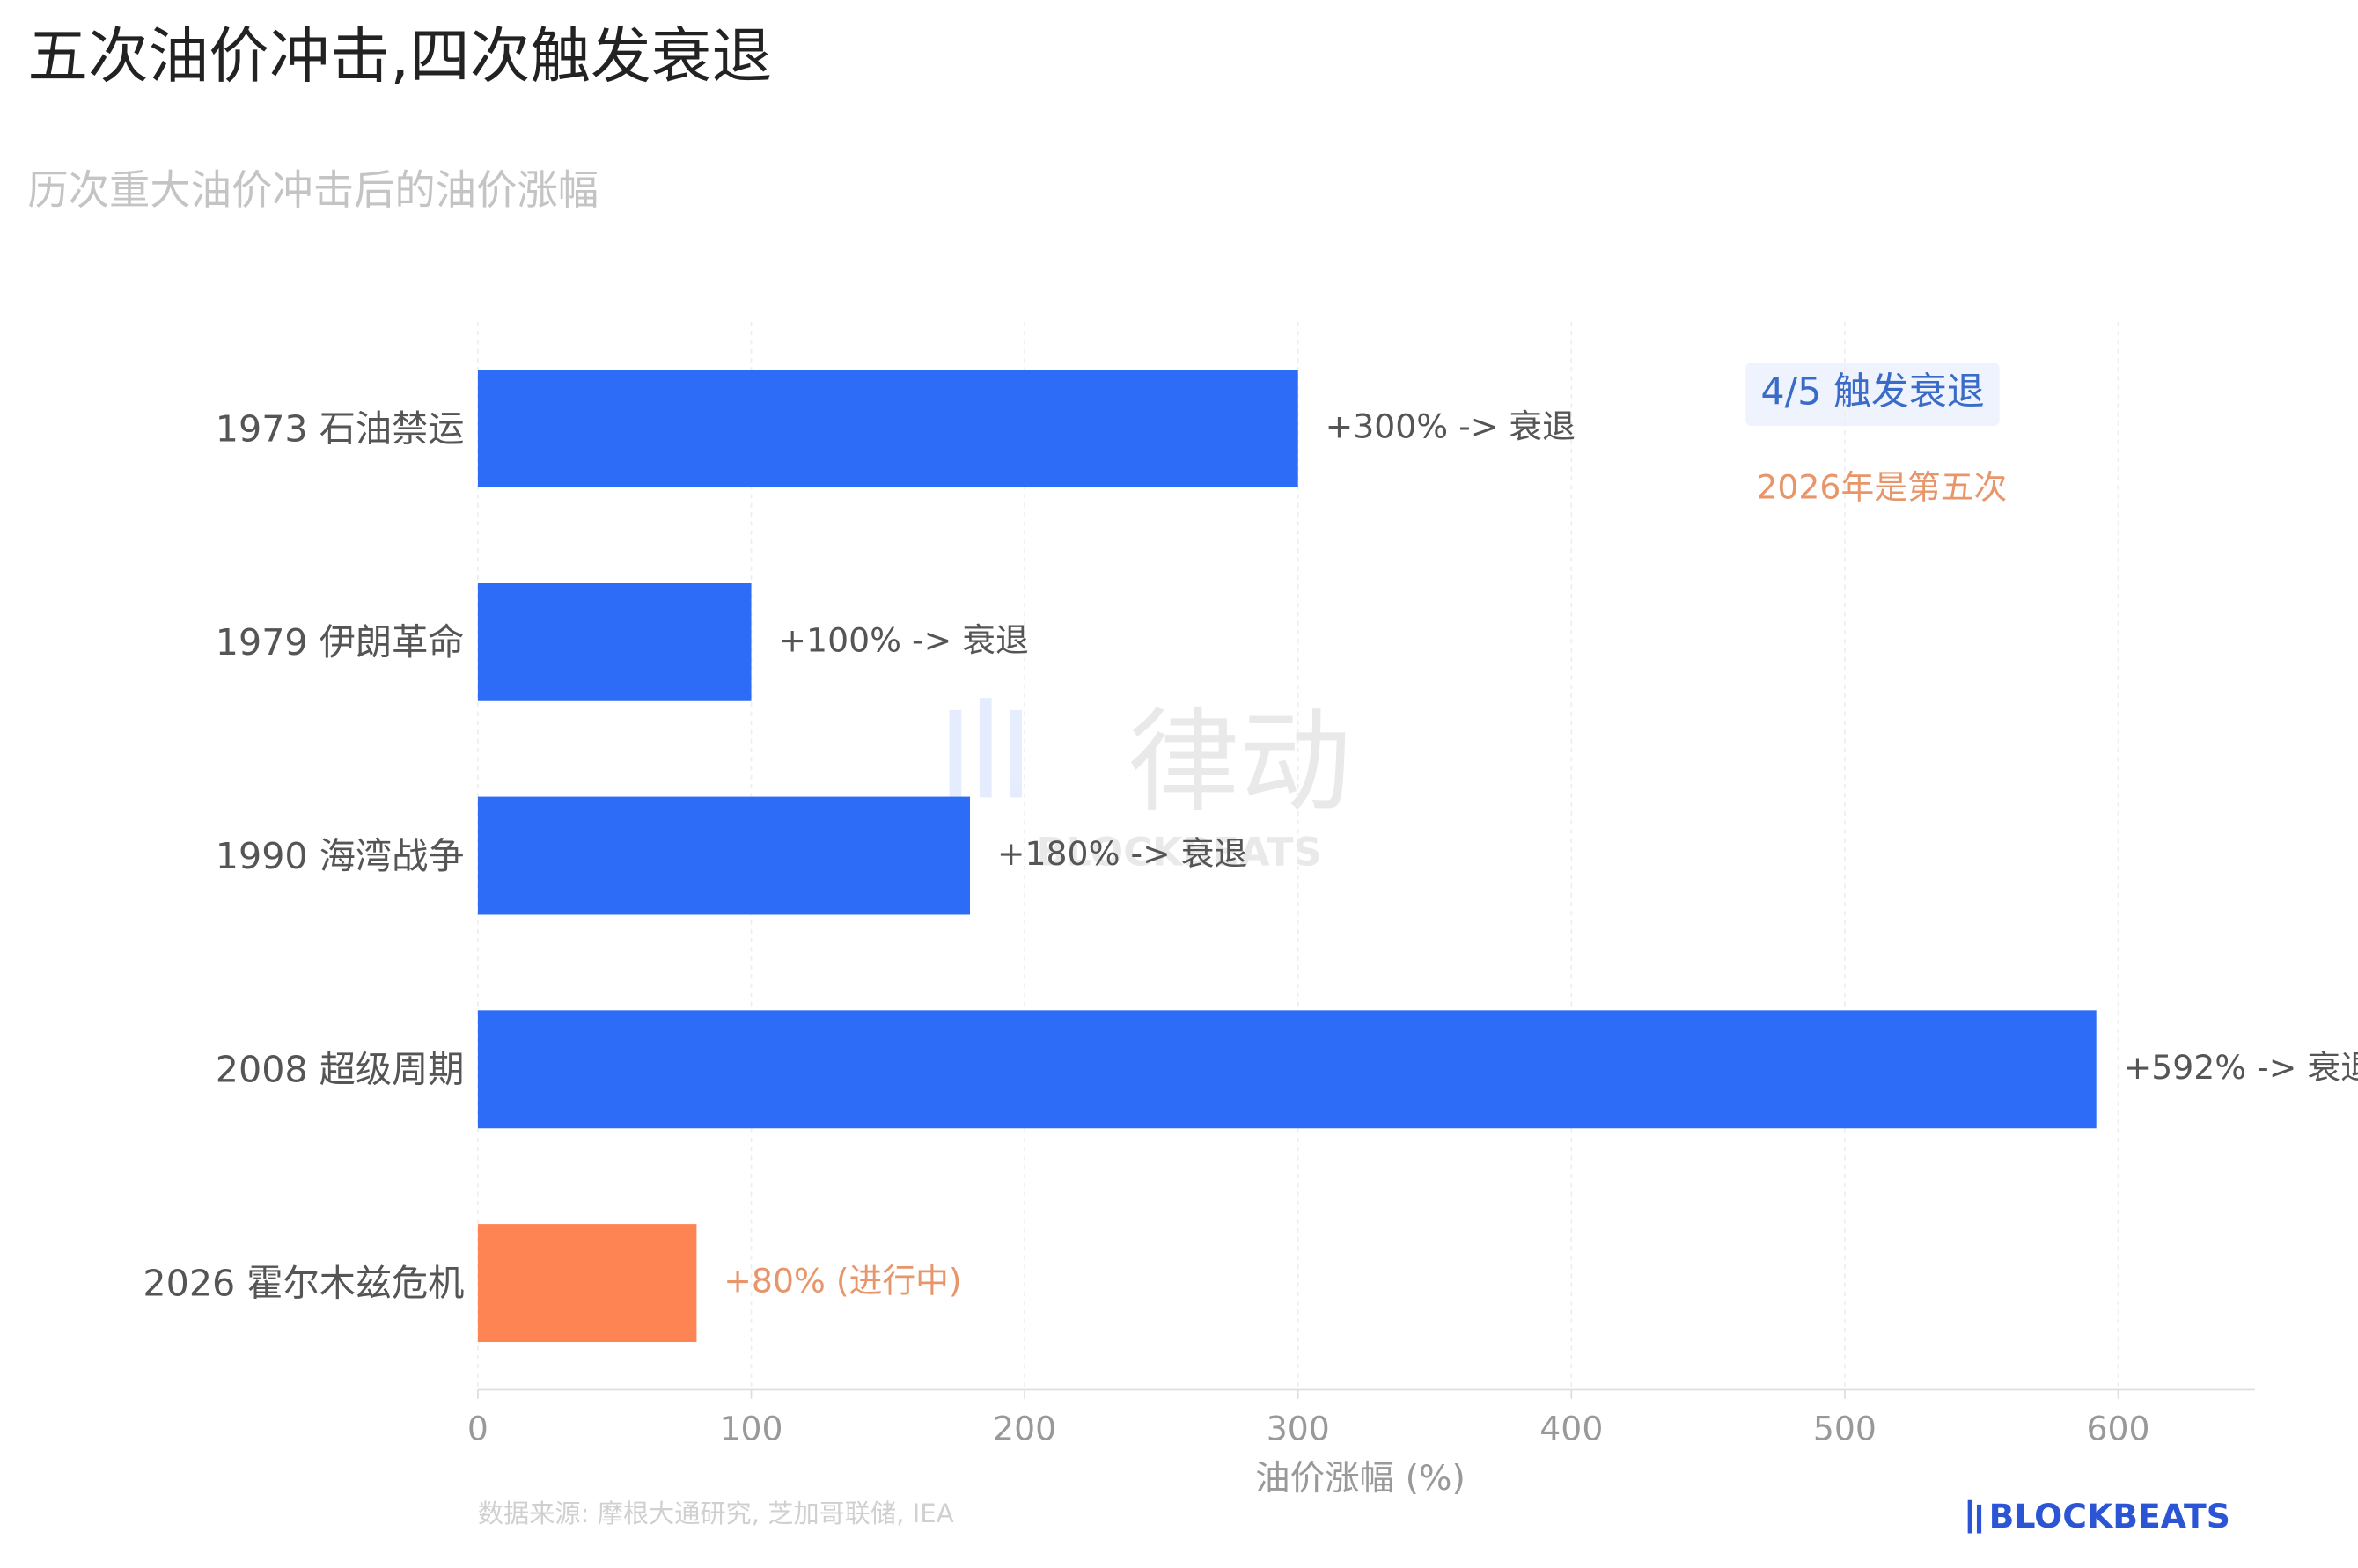 The height and width of the screenshot is (1568, 2358). What do you see at coordinates (1360, 1478) in the screenshot?
I see `x-axis-label: 油价涨幅 (%)` at bounding box center [1360, 1478].